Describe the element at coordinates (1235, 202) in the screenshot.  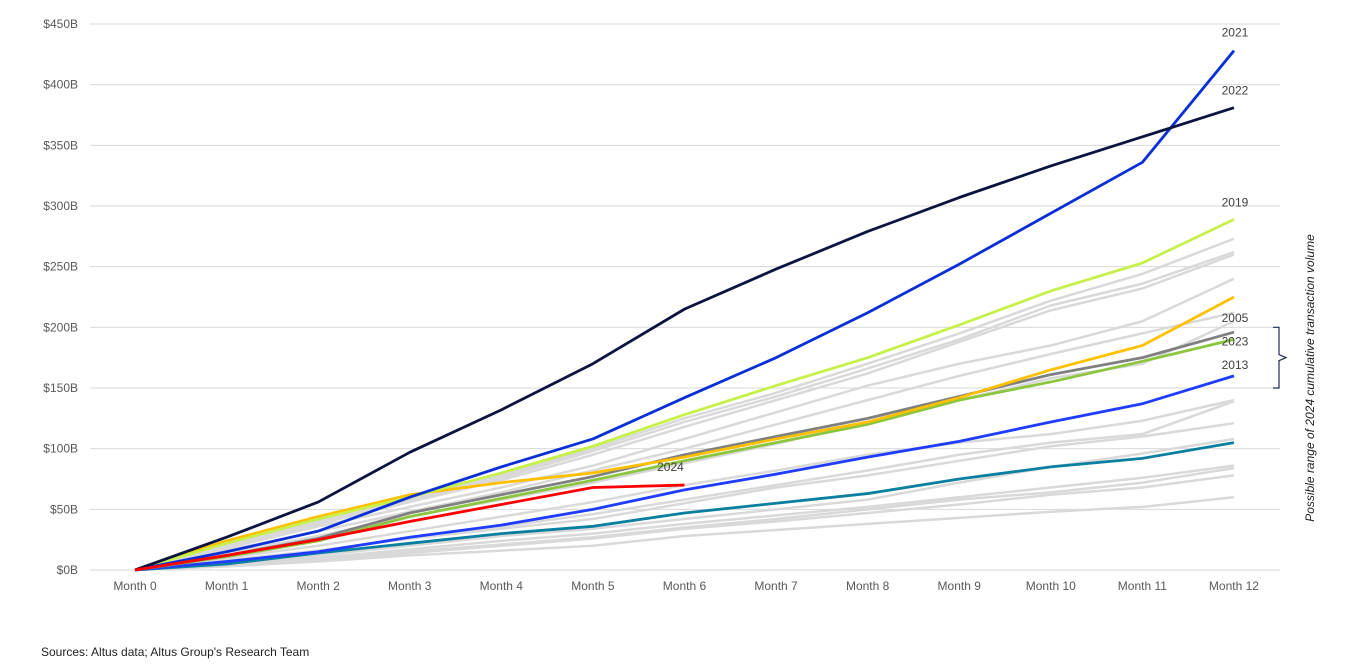
I see `series-label: 2019` at that location.